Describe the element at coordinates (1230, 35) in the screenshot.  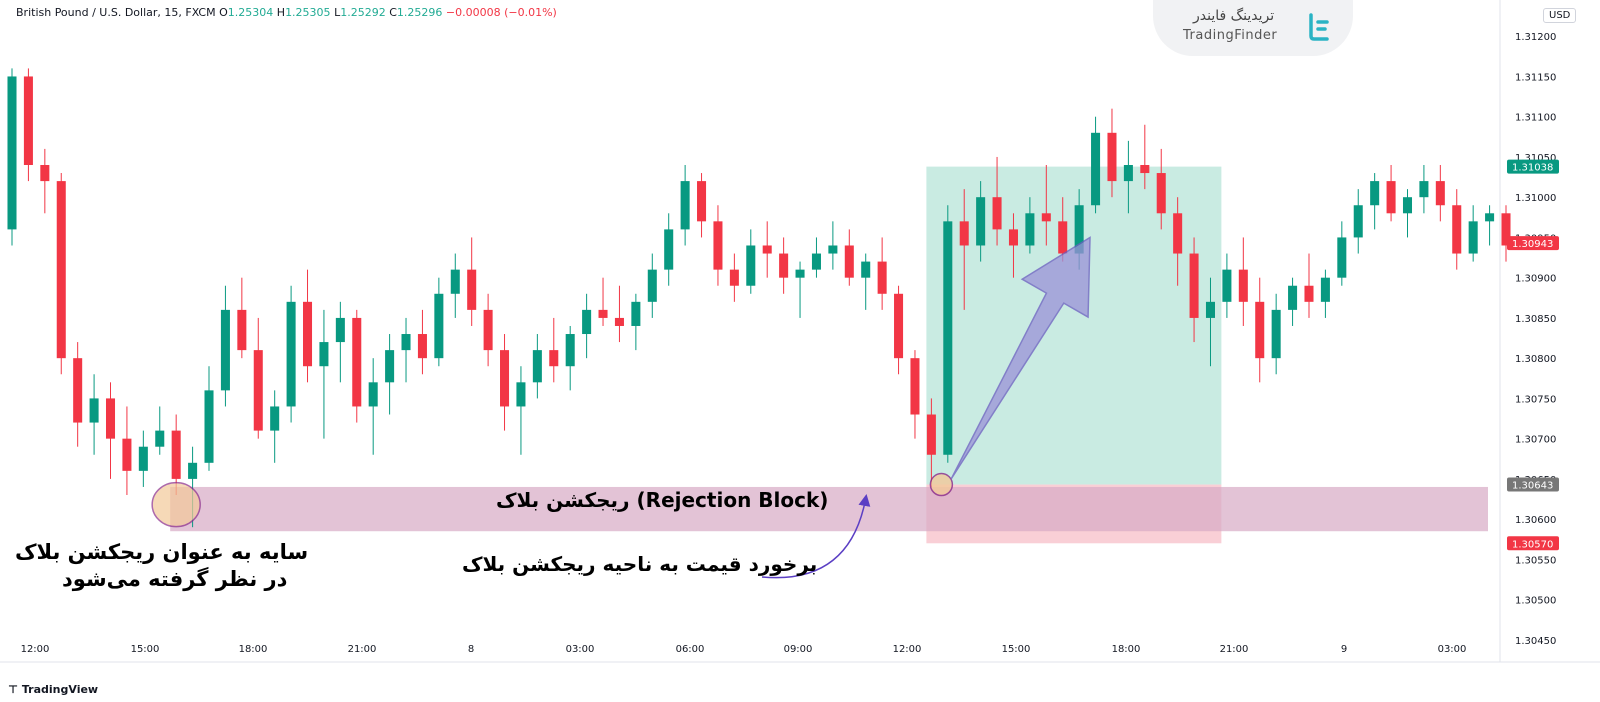
I see `logo-english-text: TradingFinder` at that location.